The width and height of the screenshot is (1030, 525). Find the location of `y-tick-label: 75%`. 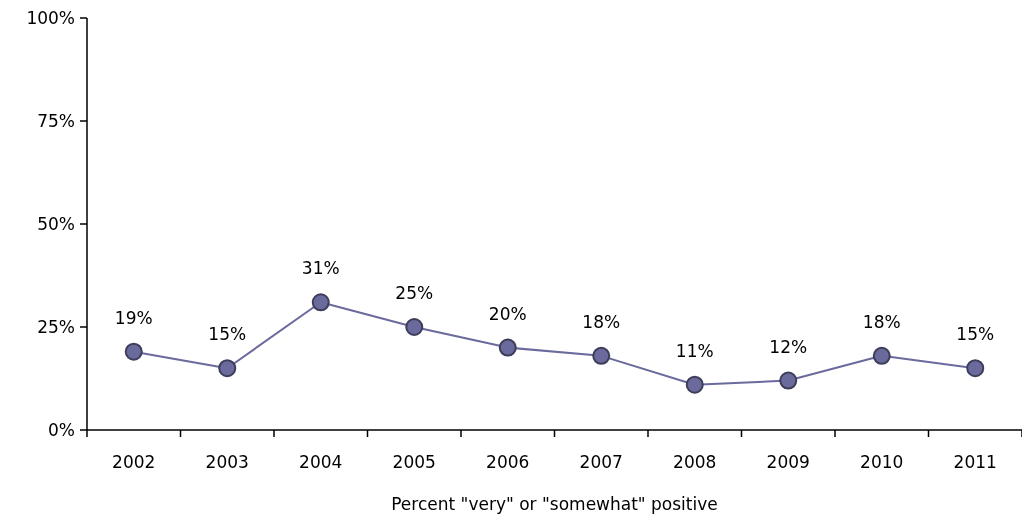

y-tick-label: 75% is located at coordinates (56, 120).